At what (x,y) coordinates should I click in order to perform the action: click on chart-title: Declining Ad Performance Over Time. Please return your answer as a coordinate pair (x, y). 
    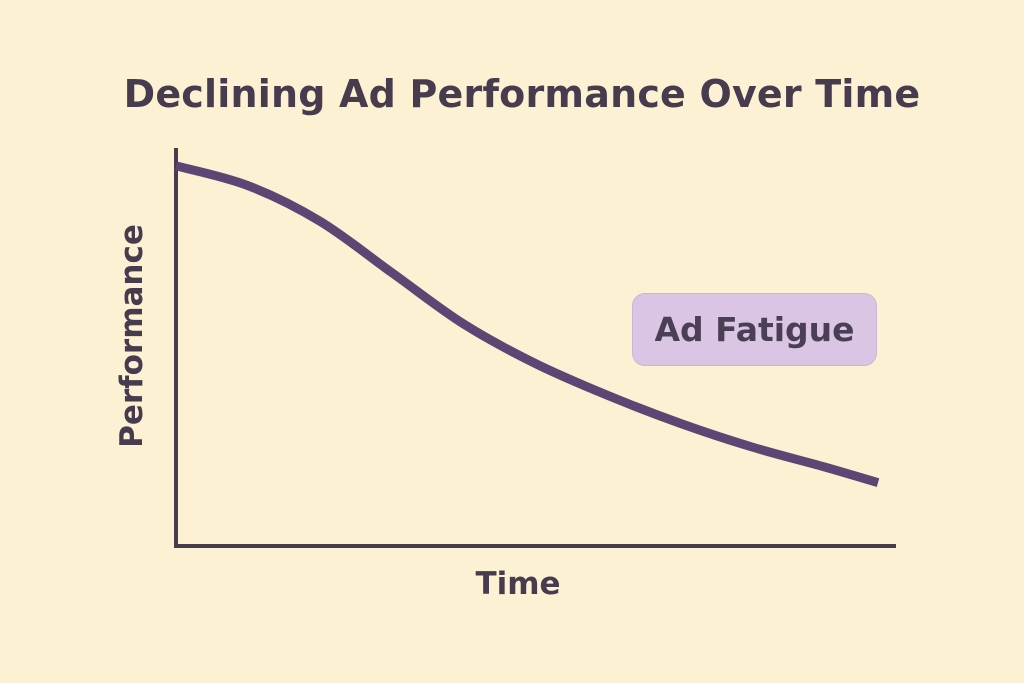
    Looking at the image, I should click on (522, 94).